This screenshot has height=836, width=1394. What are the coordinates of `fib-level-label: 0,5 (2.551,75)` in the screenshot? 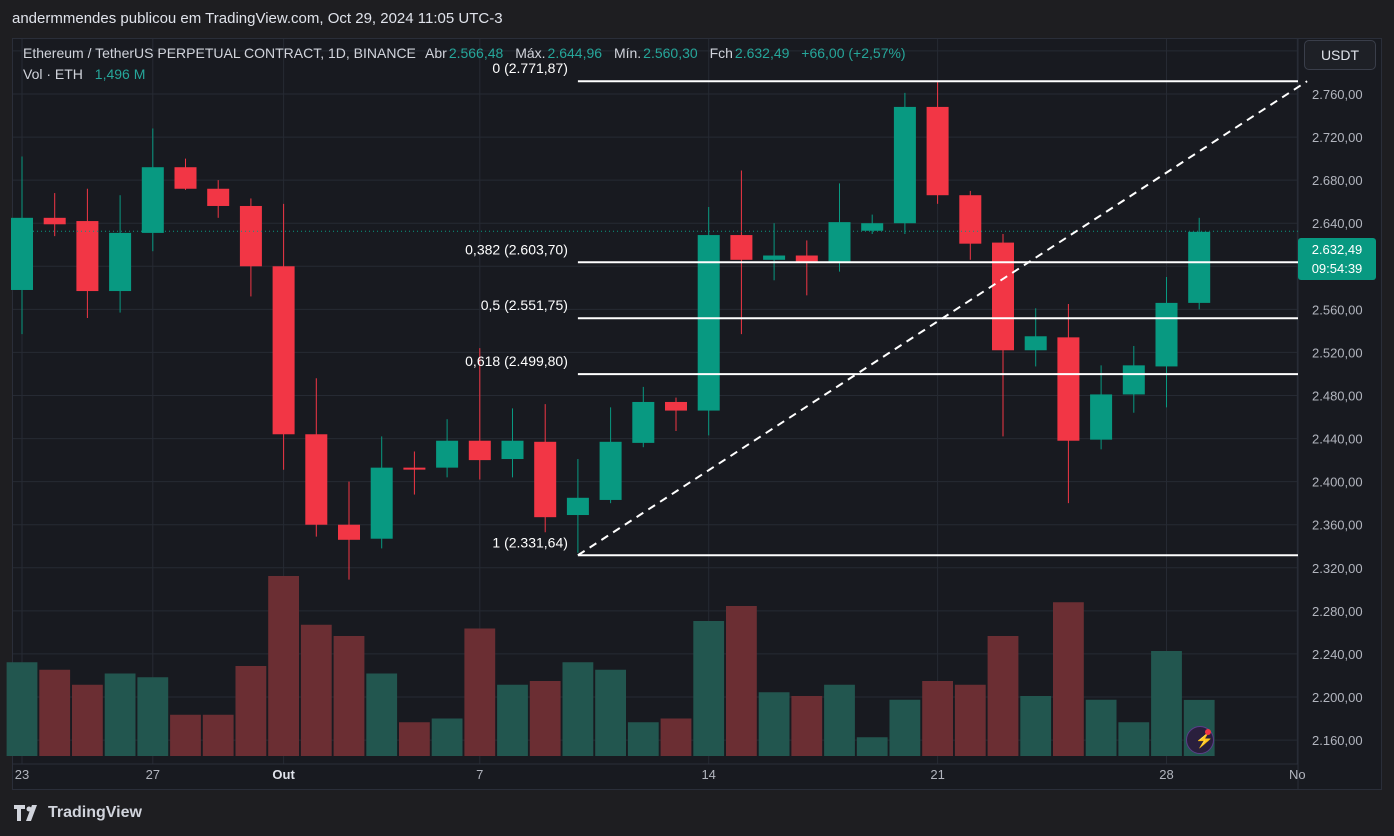 It's located at (524, 305).